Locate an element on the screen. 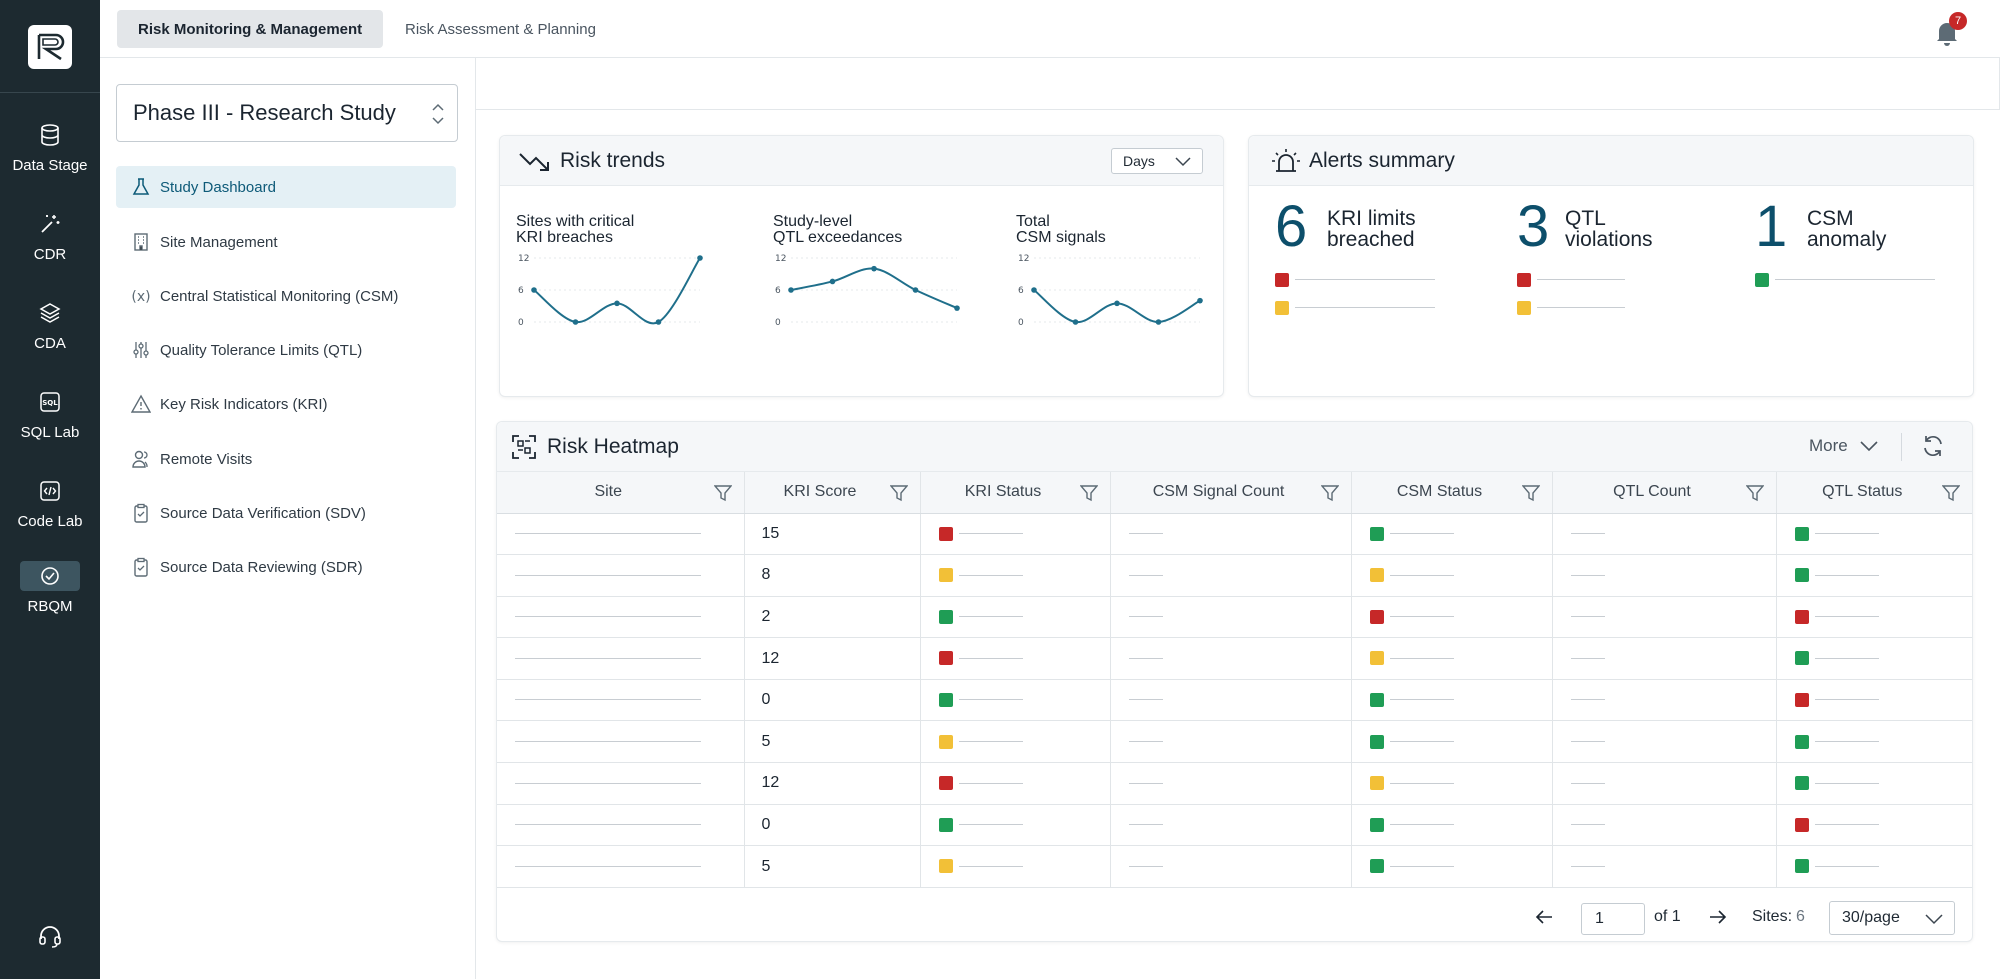 The width and height of the screenshot is (2000, 979). column-header-qtl-count: QTL Count is located at coordinates (1664, 493).